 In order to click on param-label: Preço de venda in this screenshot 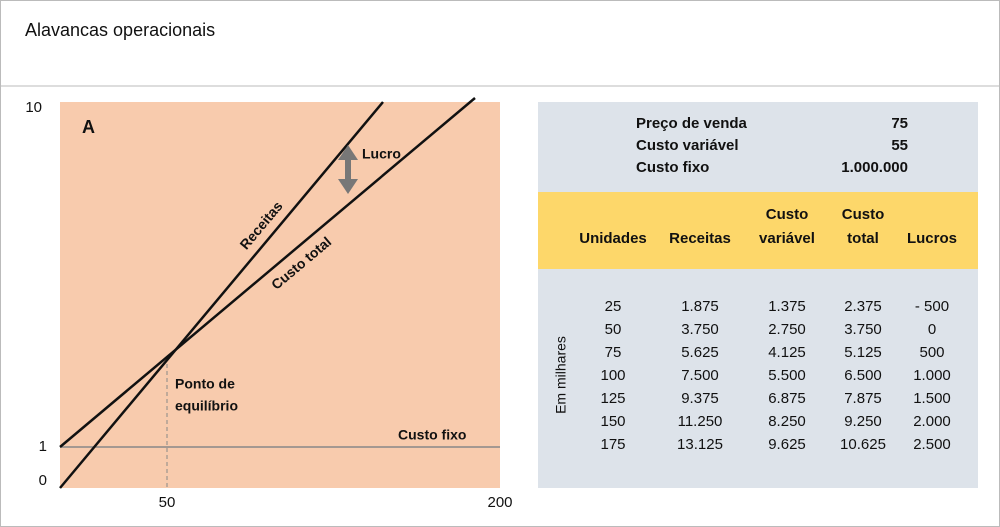, I will do `click(692, 123)`.